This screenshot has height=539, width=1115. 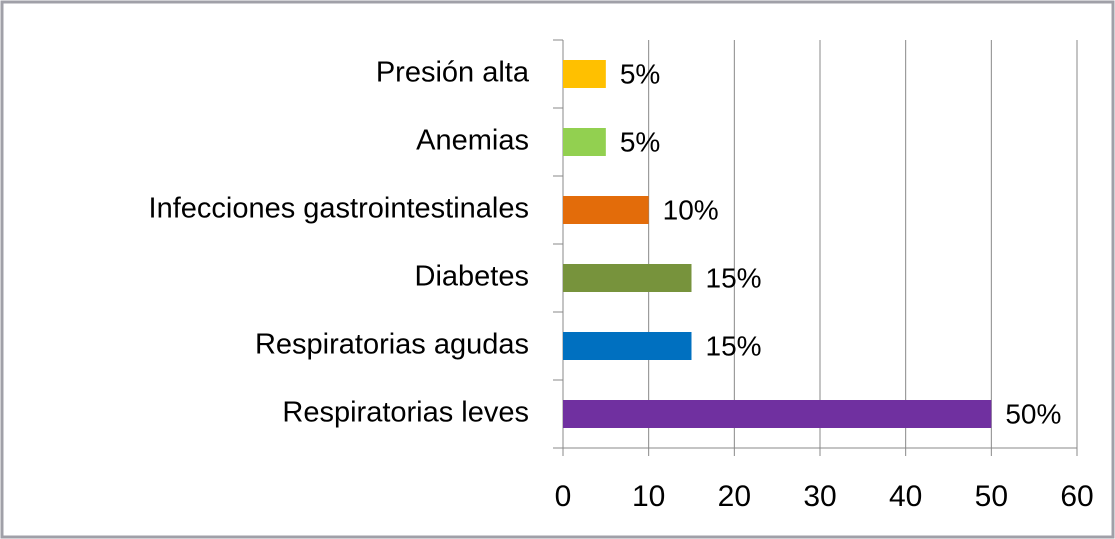 I want to click on value-label: 10%, so click(x=691, y=209).